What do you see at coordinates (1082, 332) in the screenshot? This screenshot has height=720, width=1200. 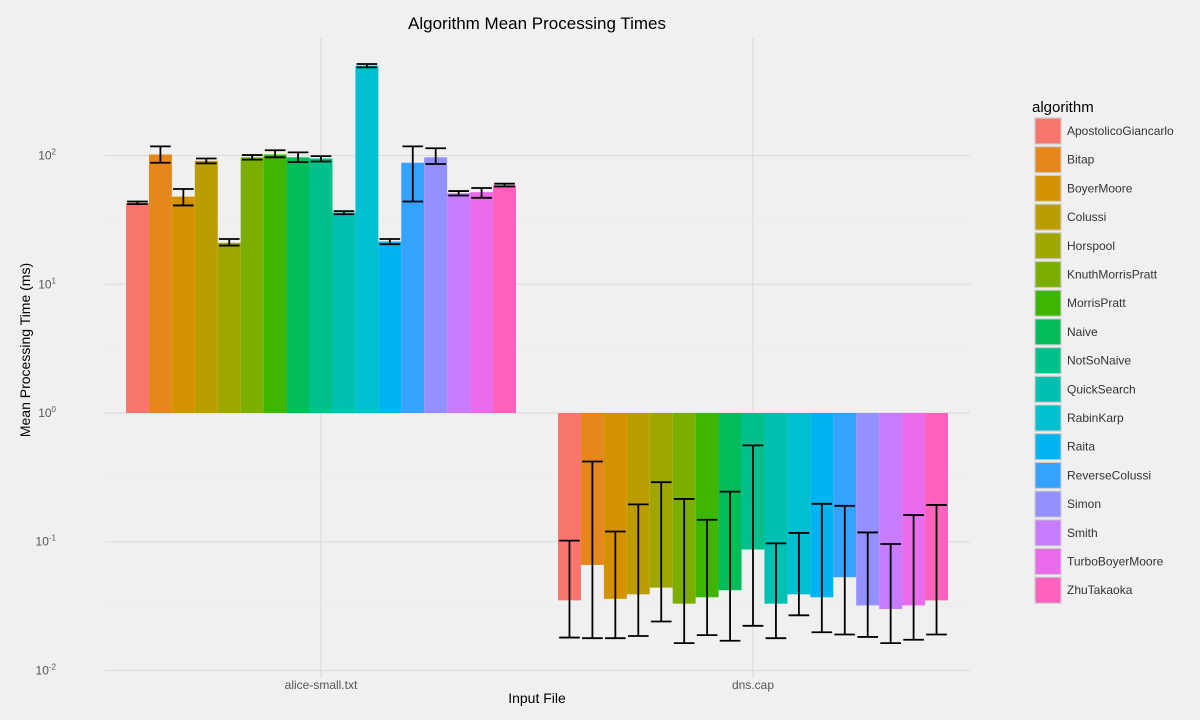 I see `legend-label: Naive` at bounding box center [1082, 332].